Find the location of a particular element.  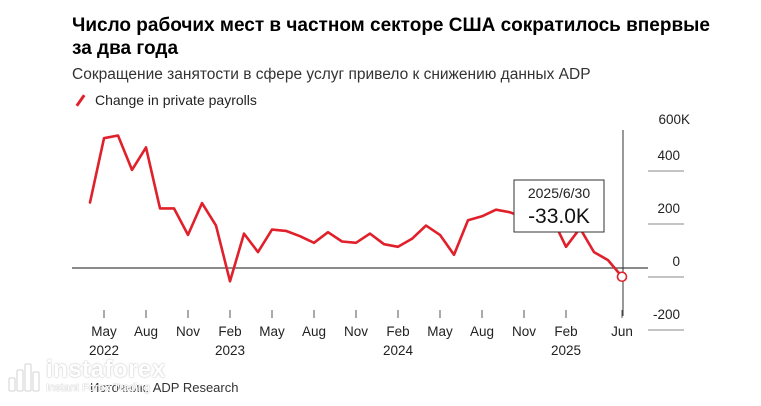

annotation-date: 2025/6/30 is located at coordinates (559, 193).